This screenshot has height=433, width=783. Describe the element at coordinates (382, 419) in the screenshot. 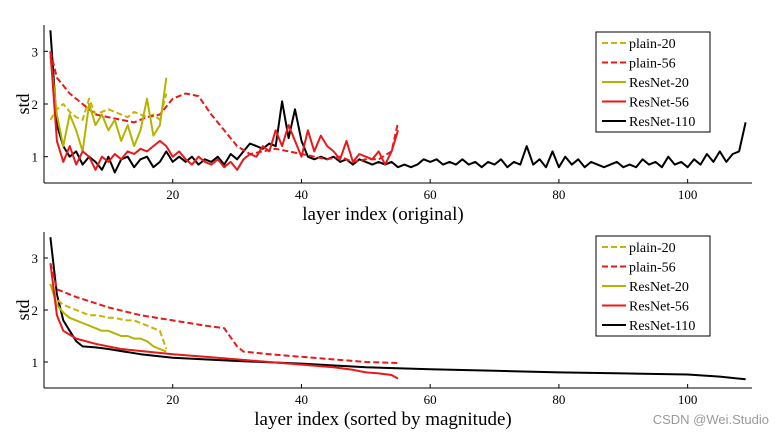

I see `x-axis-label: layer index (sorted by magnitude)` at that location.